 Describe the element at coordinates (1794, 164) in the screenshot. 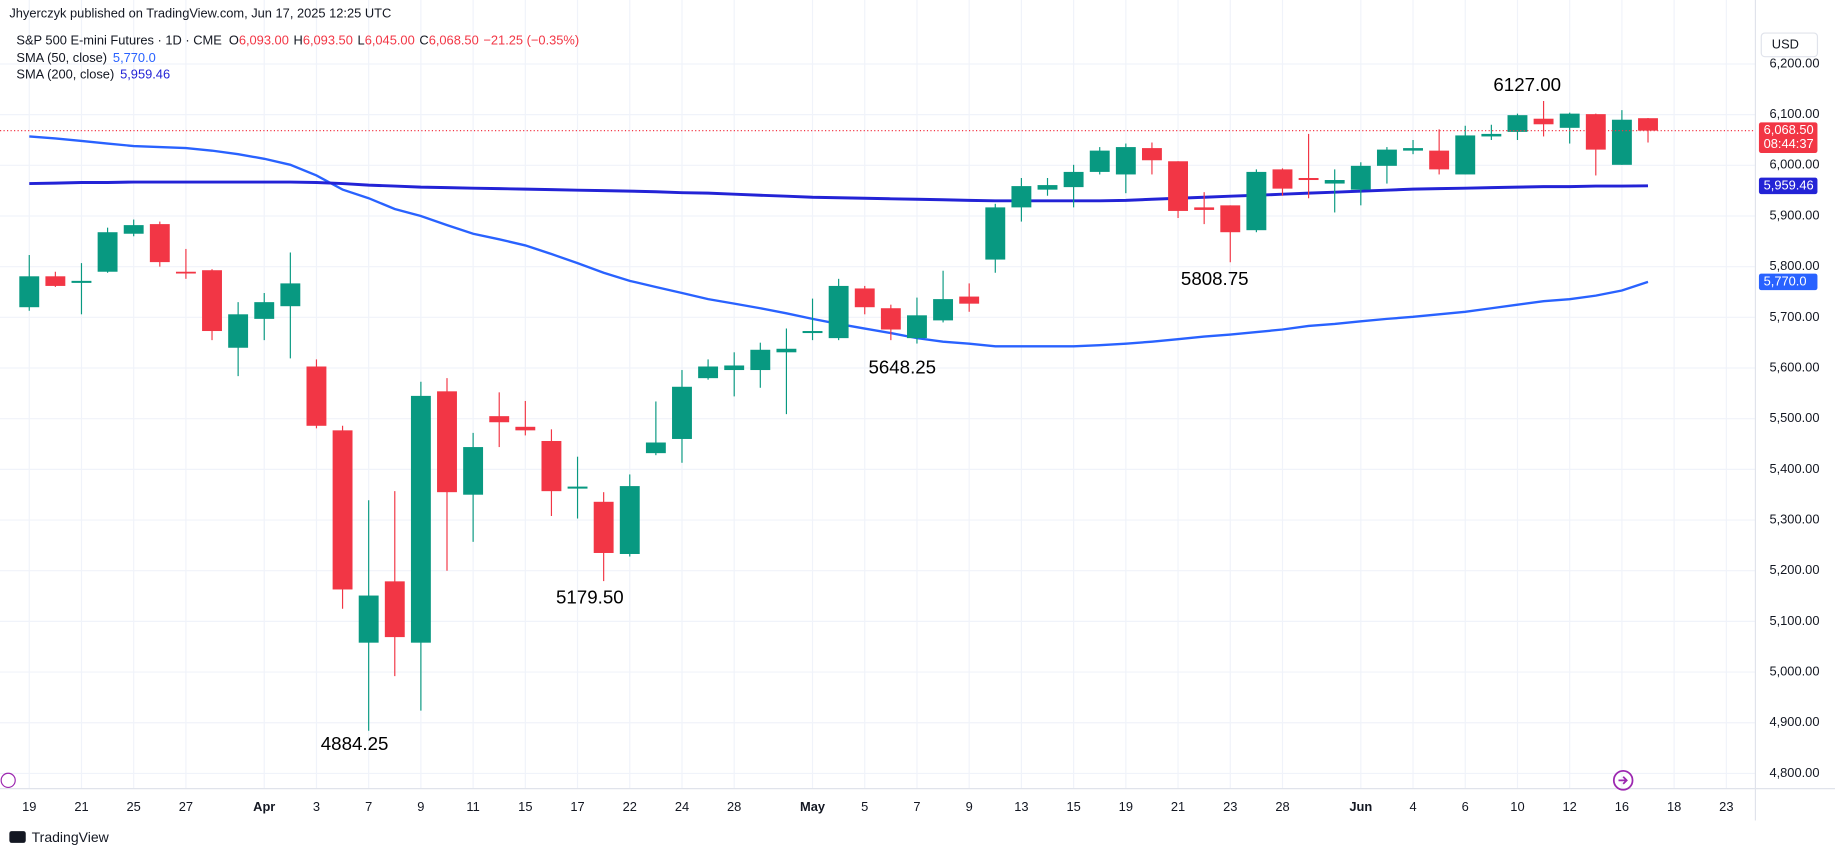

I see `y-tick-label: 6,000.00` at that location.